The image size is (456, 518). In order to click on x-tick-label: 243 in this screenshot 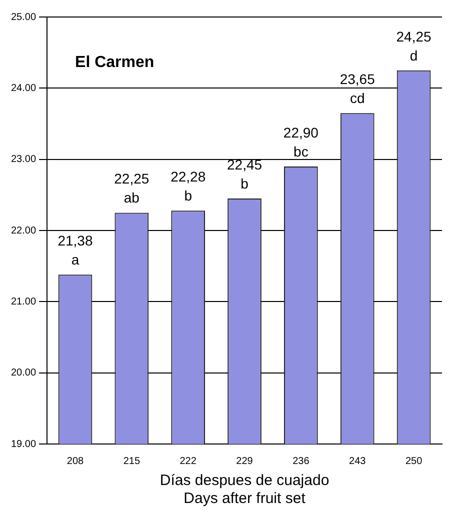, I will do `click(357, 461)`.